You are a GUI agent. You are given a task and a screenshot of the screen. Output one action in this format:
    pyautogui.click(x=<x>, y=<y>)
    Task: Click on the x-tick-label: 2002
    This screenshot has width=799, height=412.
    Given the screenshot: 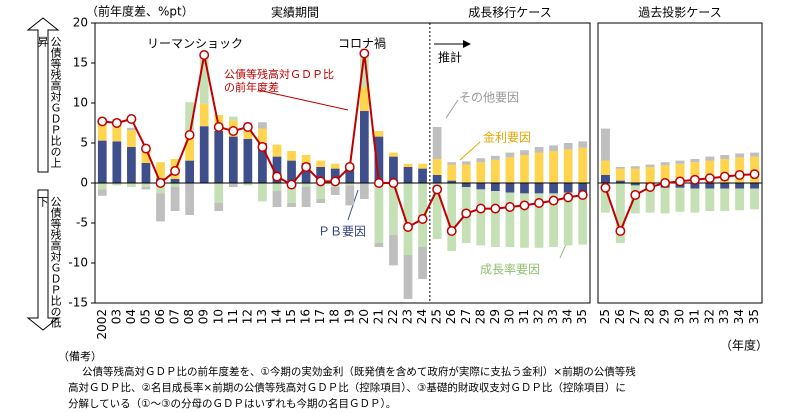 What is the action you would take?
    pyautogui.click(x=102, y=324)
    